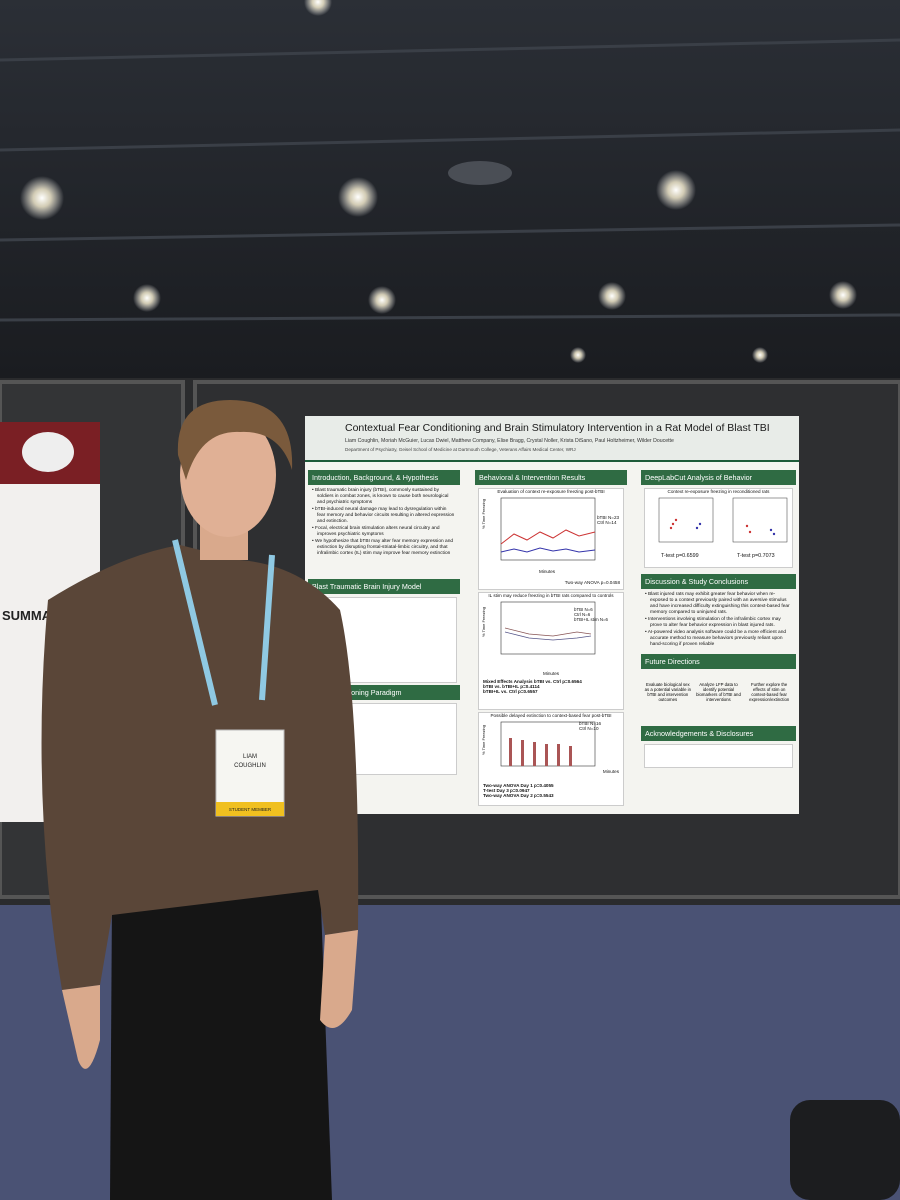 This screenshot has height=1200, width=900. I want to click on legend-item: Ctrl N=14, so click(607, 522).